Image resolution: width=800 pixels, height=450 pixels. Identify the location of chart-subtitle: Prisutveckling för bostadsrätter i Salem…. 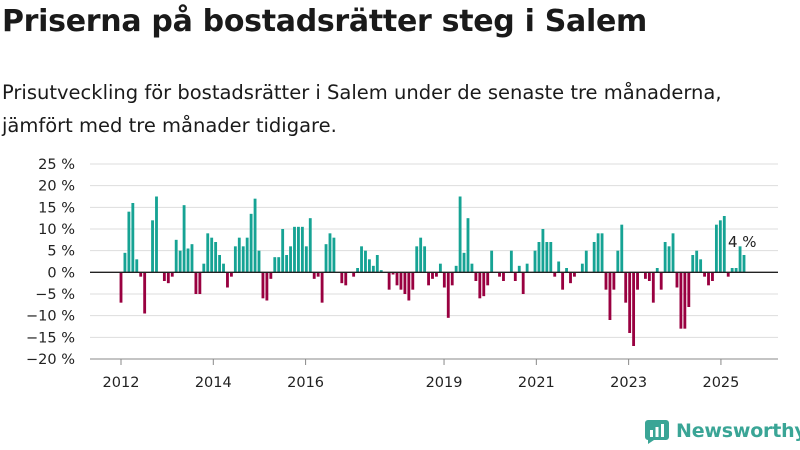
(362, 109).